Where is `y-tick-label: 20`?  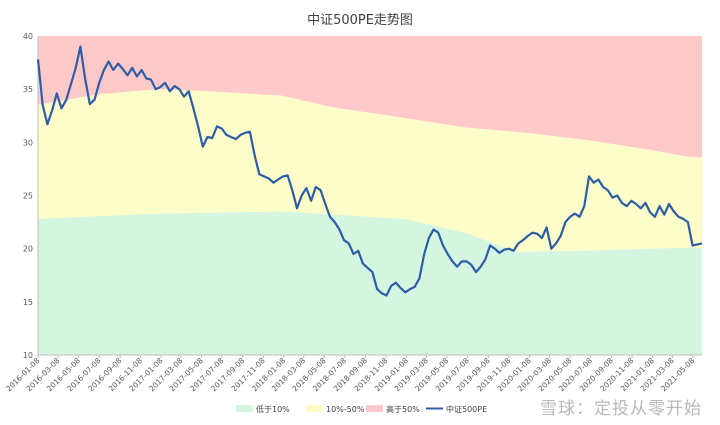
y-tick-label: 20 is located at coordinates (28, 249).